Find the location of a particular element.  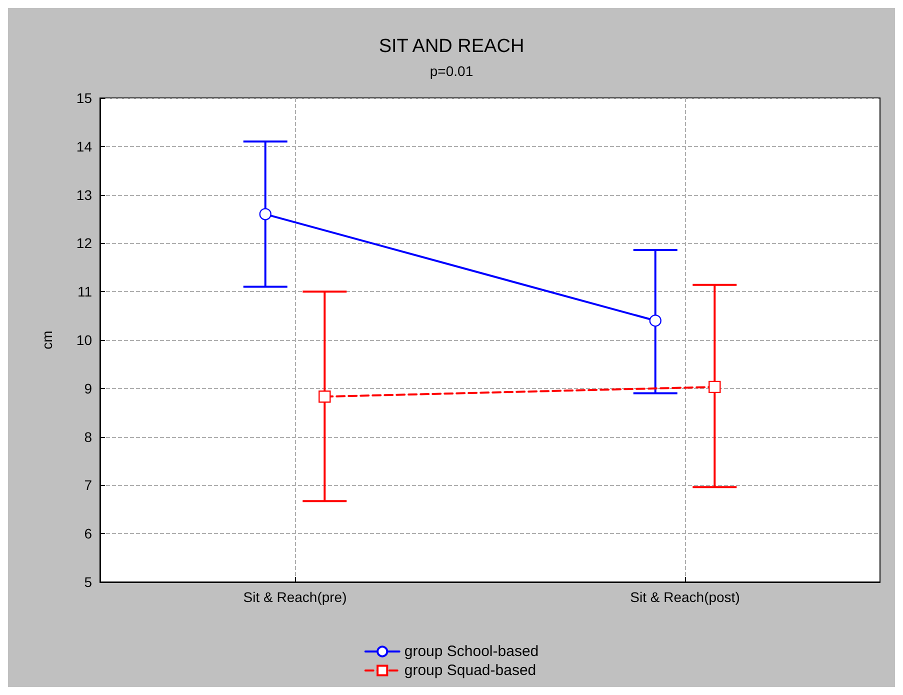

y-tick-label: 15 is located at coordinates (84, 98).